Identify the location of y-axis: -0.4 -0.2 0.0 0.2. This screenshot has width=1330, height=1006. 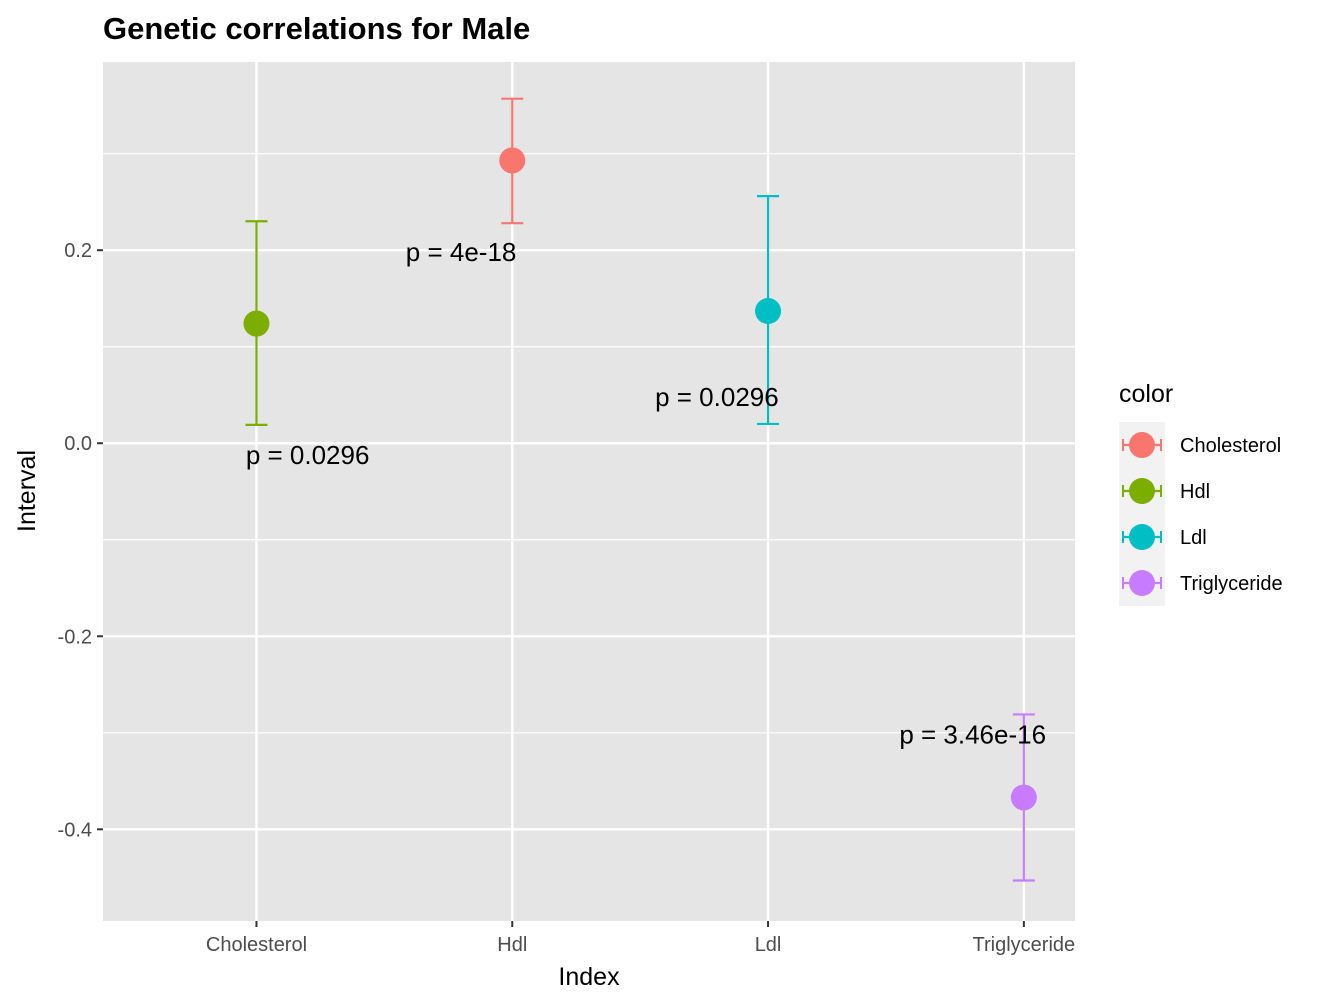
(80, 540).